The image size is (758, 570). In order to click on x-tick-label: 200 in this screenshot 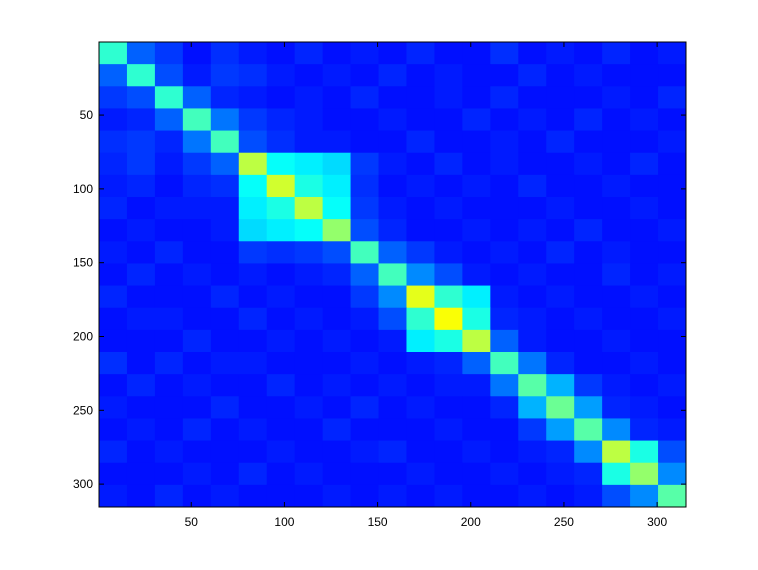, I will do `click(471, 522)`.